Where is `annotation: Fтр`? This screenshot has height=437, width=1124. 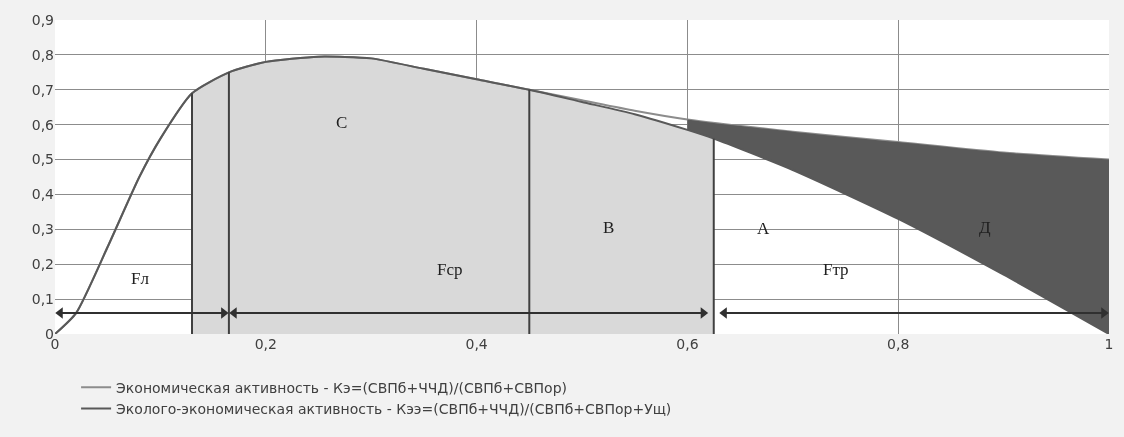
annotation: Fтр is located at coordinates (836, 269).